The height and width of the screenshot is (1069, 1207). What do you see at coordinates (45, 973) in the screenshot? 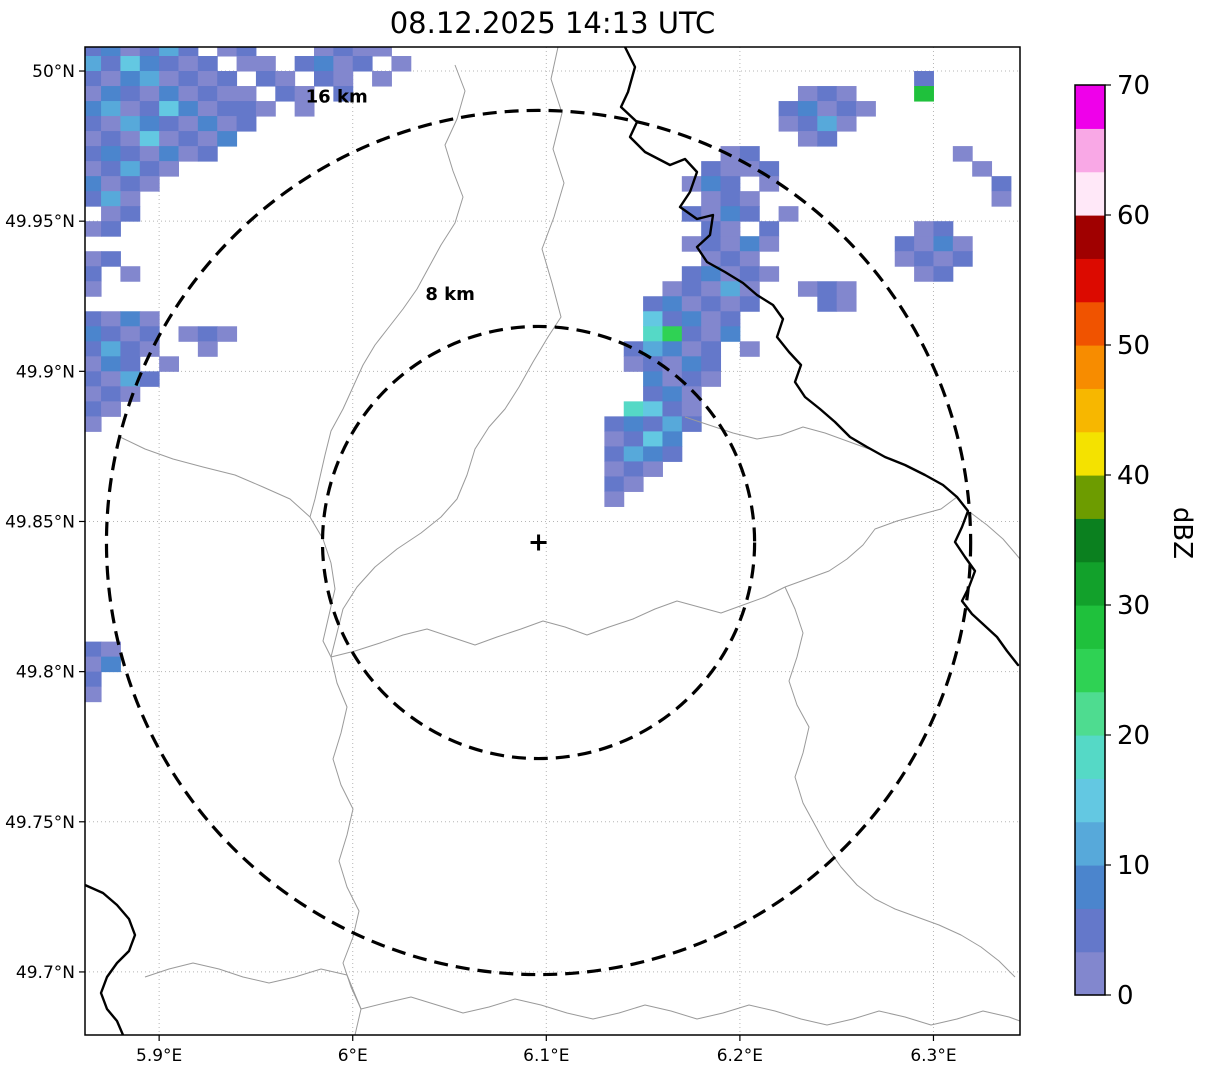
I see `y-tick-label: 49.7°N` at bounding box center [45, 973].